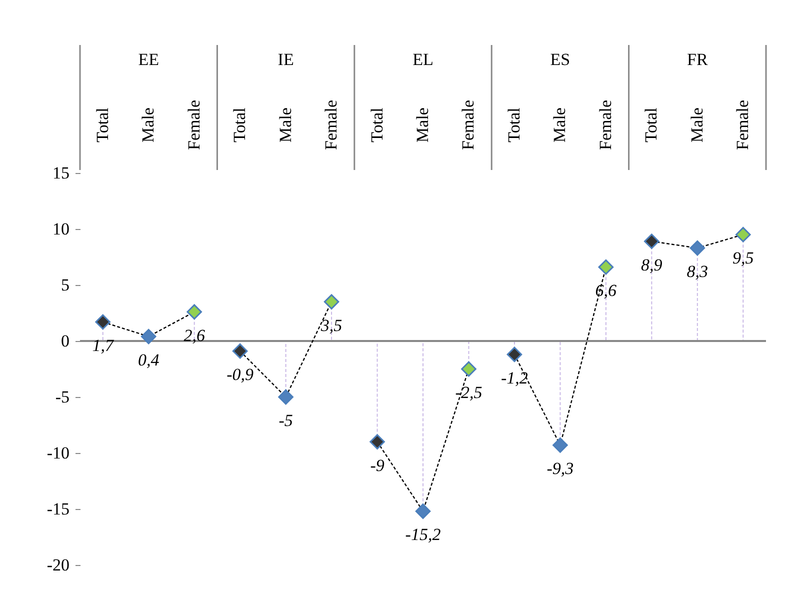  Describe the element at coordinates (240, 374) in the screenshot. I see `data-label: -0,9` at that location.